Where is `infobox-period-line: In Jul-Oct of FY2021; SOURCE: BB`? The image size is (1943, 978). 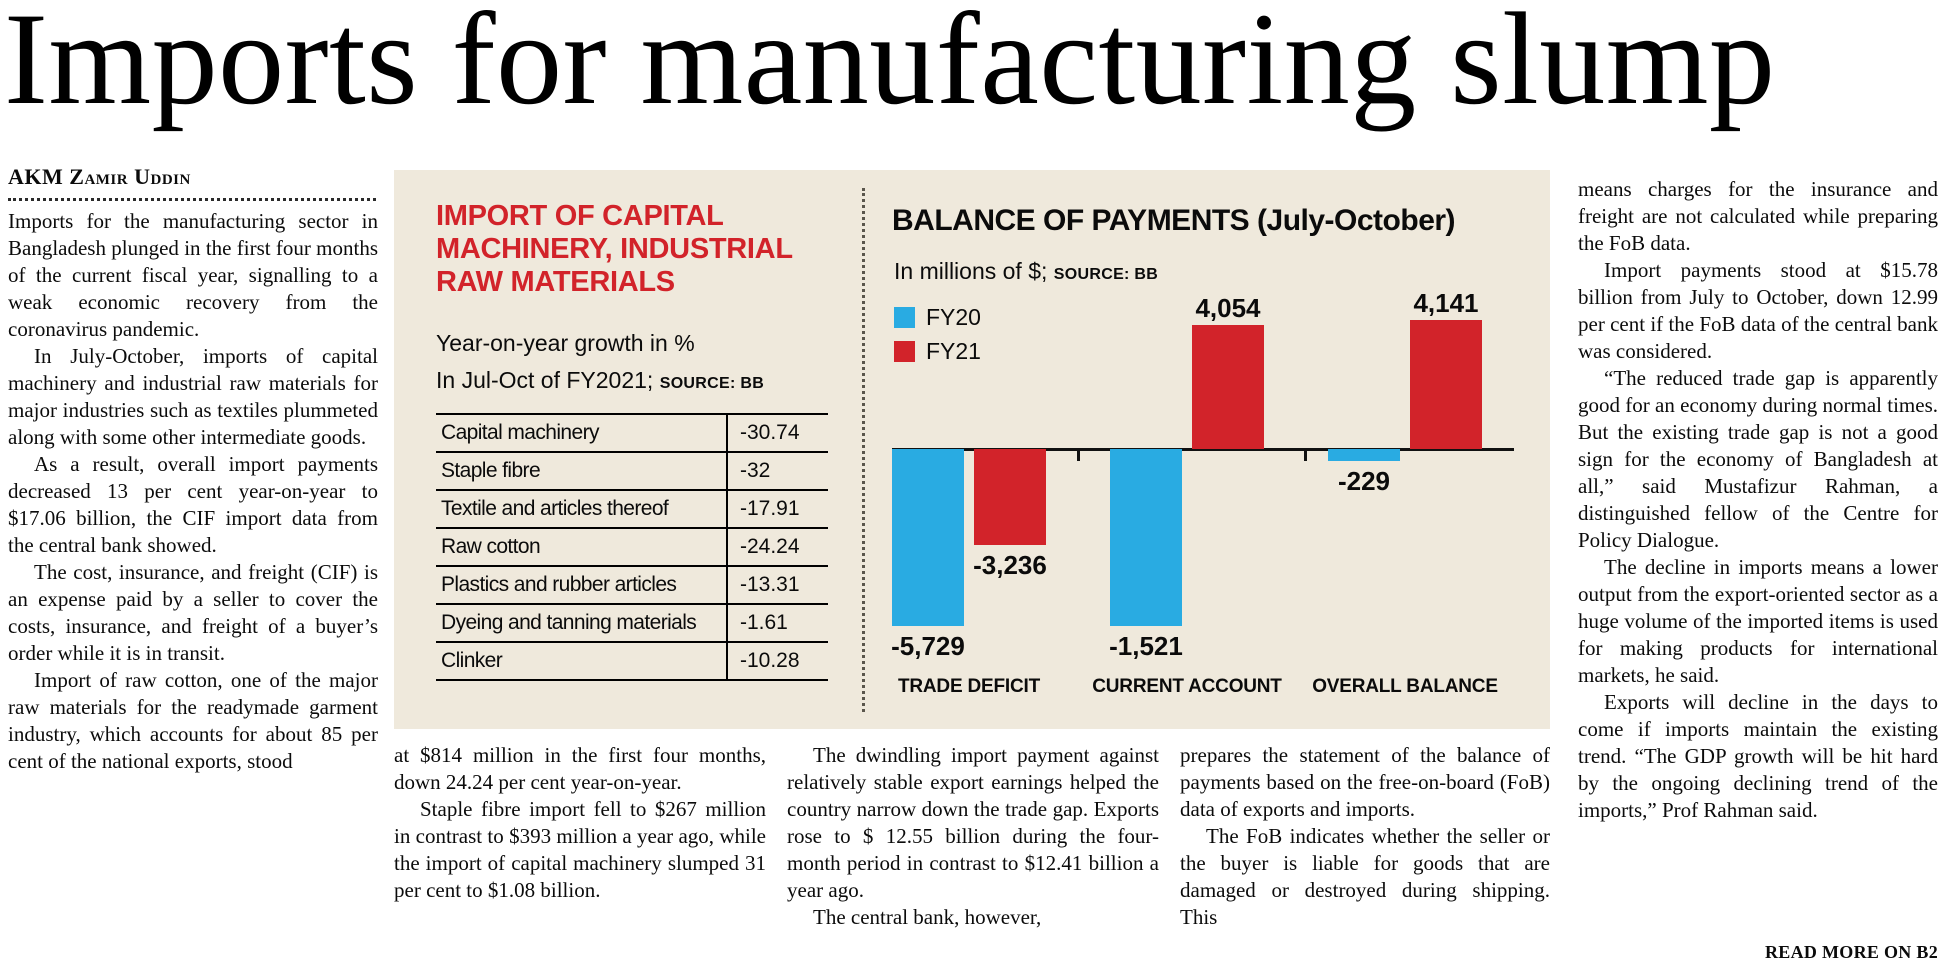
infobox-period-line: In Jul-Oct of FY2021; SOURCE: BB is located at coordinates (600, 380).